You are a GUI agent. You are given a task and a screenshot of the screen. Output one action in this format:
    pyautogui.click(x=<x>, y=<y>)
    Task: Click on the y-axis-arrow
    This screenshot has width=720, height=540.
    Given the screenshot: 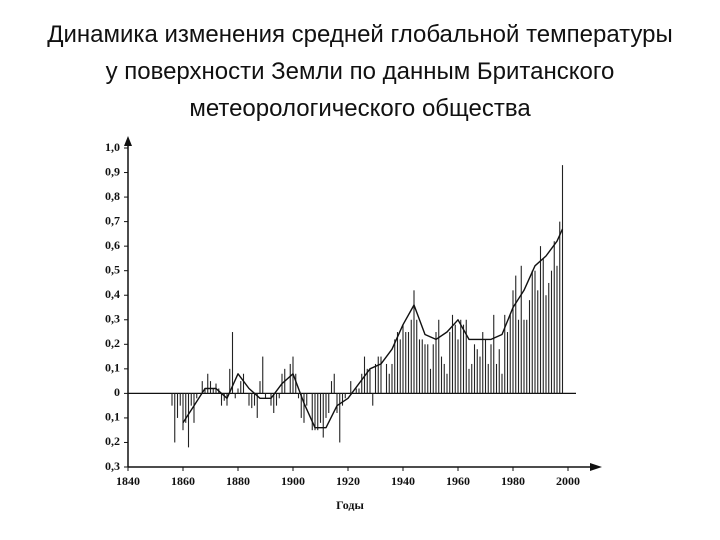 What is the action you would take?
    pyautogui.click(x=128, y=141)
    